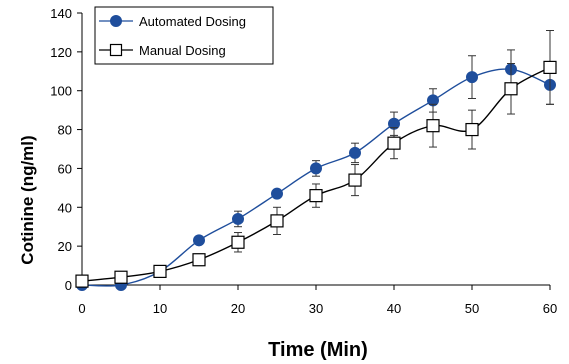 This screenshot has height=364, width=569. Describe the element at coordinates (238, 308) in the screenshot. I see `x-tick-label: 20` at that location.